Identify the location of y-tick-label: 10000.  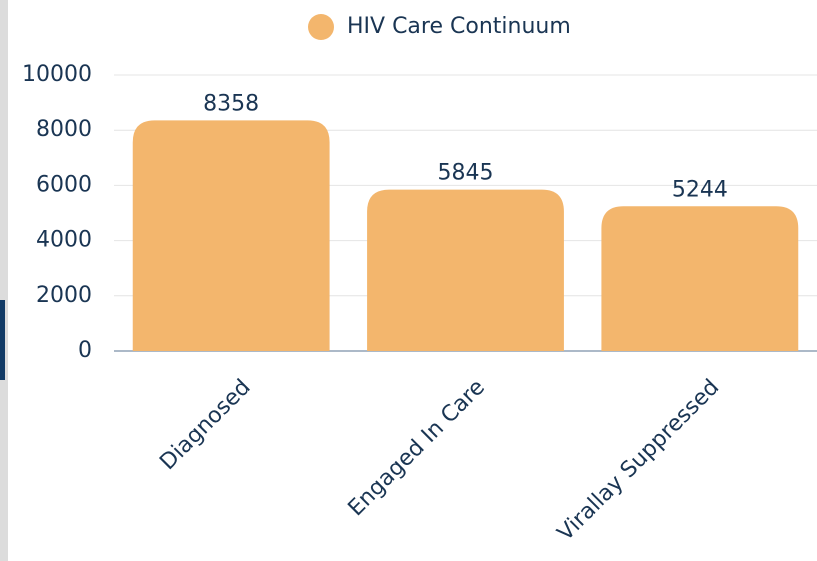
(57, 74).